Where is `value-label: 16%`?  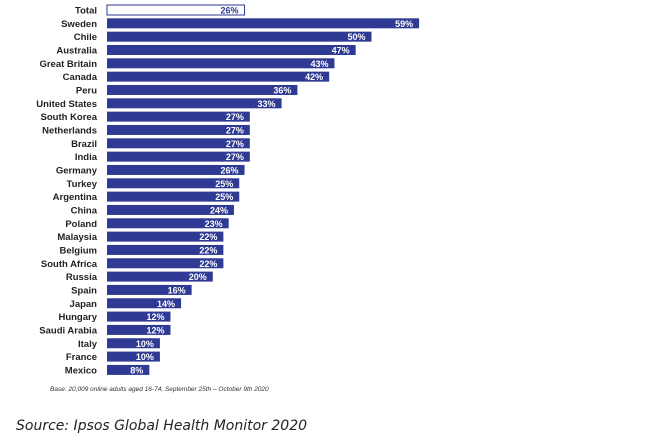 value-label: 16% is located at coordinates (177, 290).